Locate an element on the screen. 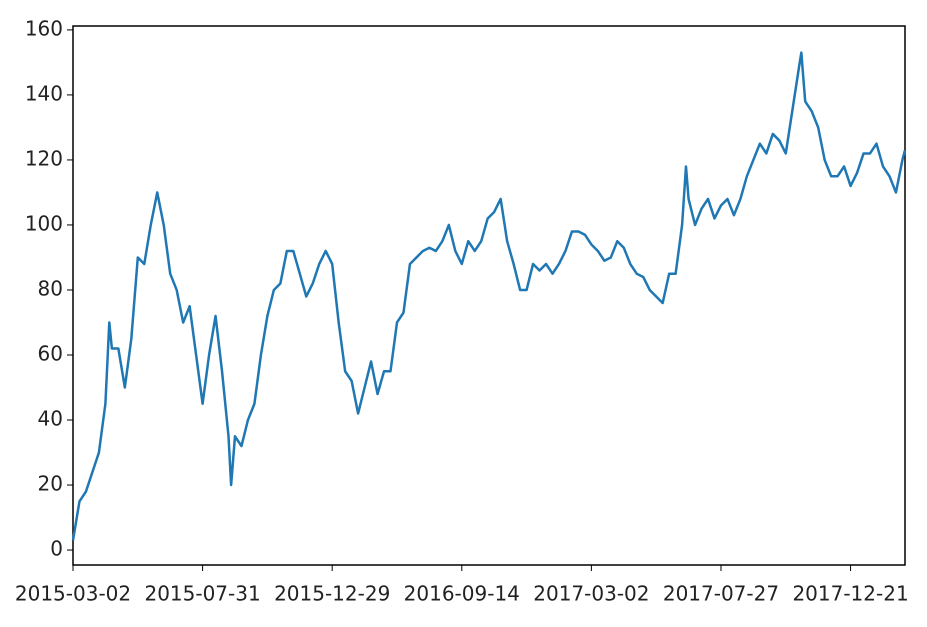 The image size is (927, 627). y-tick-label: 100 is located at coordinates (44, 223).